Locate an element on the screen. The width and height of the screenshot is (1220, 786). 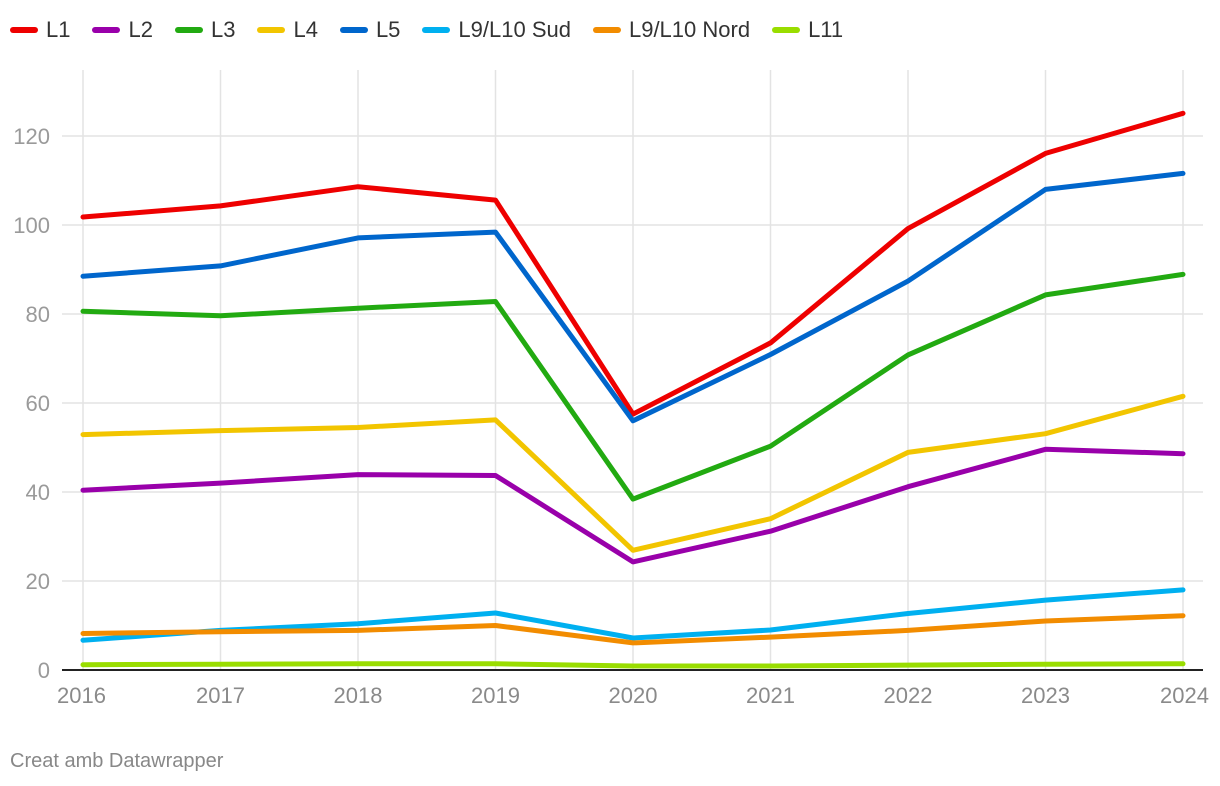
legend-label: L5 is located at coordinates (388, 29).